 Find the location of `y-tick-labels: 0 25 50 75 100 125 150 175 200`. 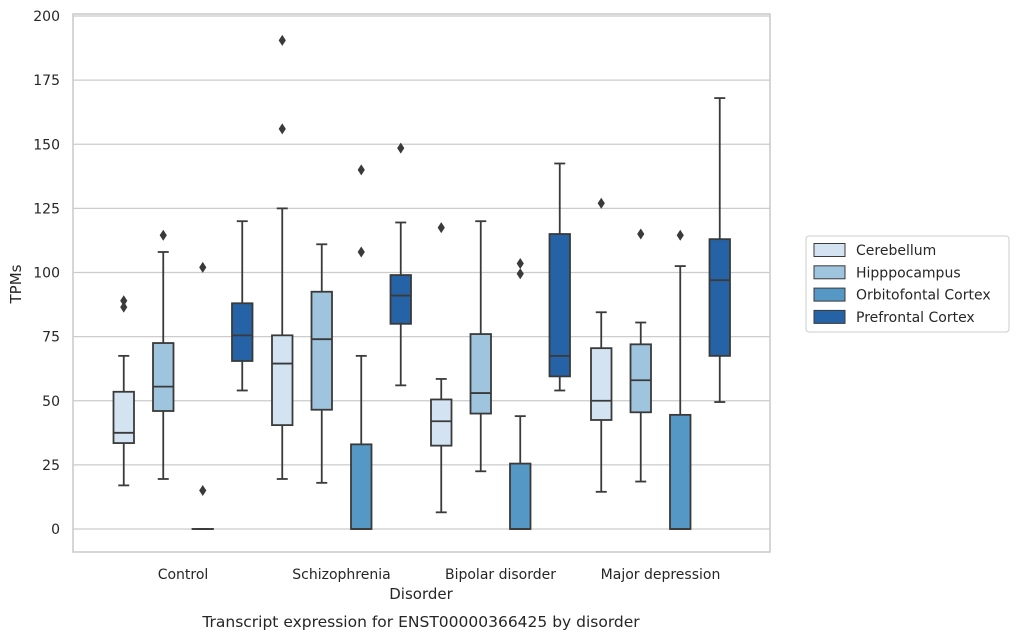

y-tick-labels: 0 25 50 75 100 125 150 175 200 is located at coordinates (46, 273).